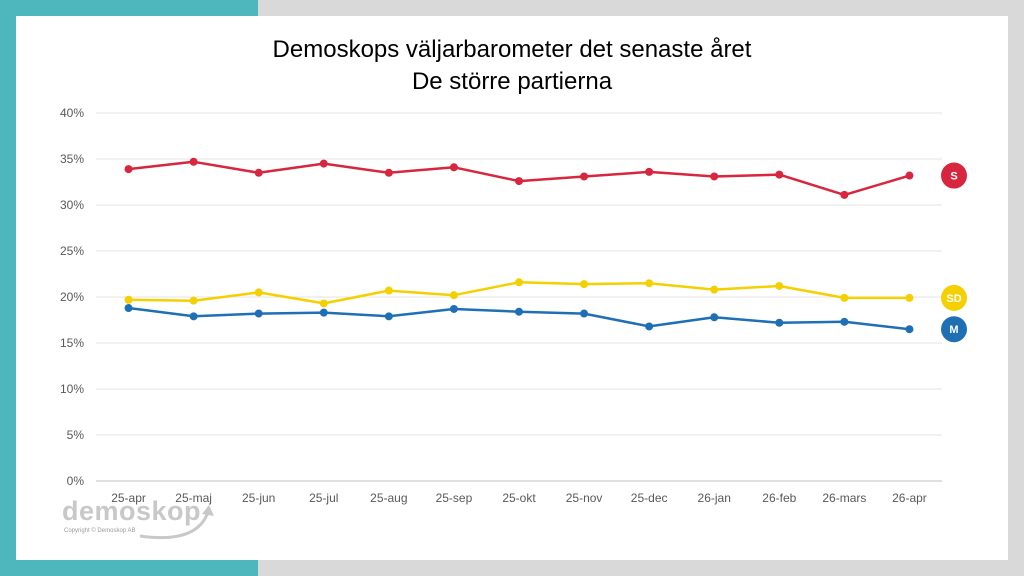 This screenshot has width=1024, height=576. What do you see at coordinates (323, 498) in the screenshot?
I see `x-tick-label: 25-jul` at bounding box center [323, 498].